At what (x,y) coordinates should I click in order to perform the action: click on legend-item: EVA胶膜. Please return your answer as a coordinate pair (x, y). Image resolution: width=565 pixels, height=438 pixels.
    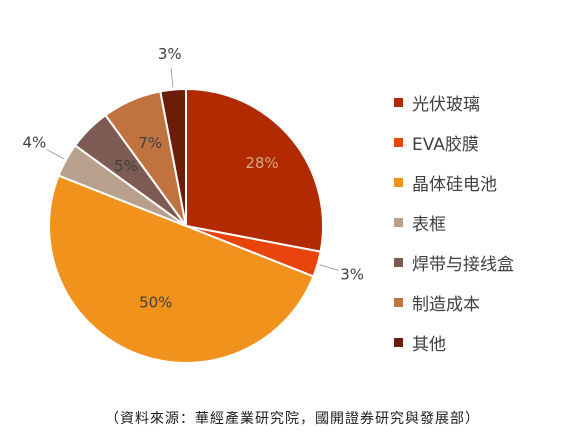
    Looking at the image, I should click on (479, 143).